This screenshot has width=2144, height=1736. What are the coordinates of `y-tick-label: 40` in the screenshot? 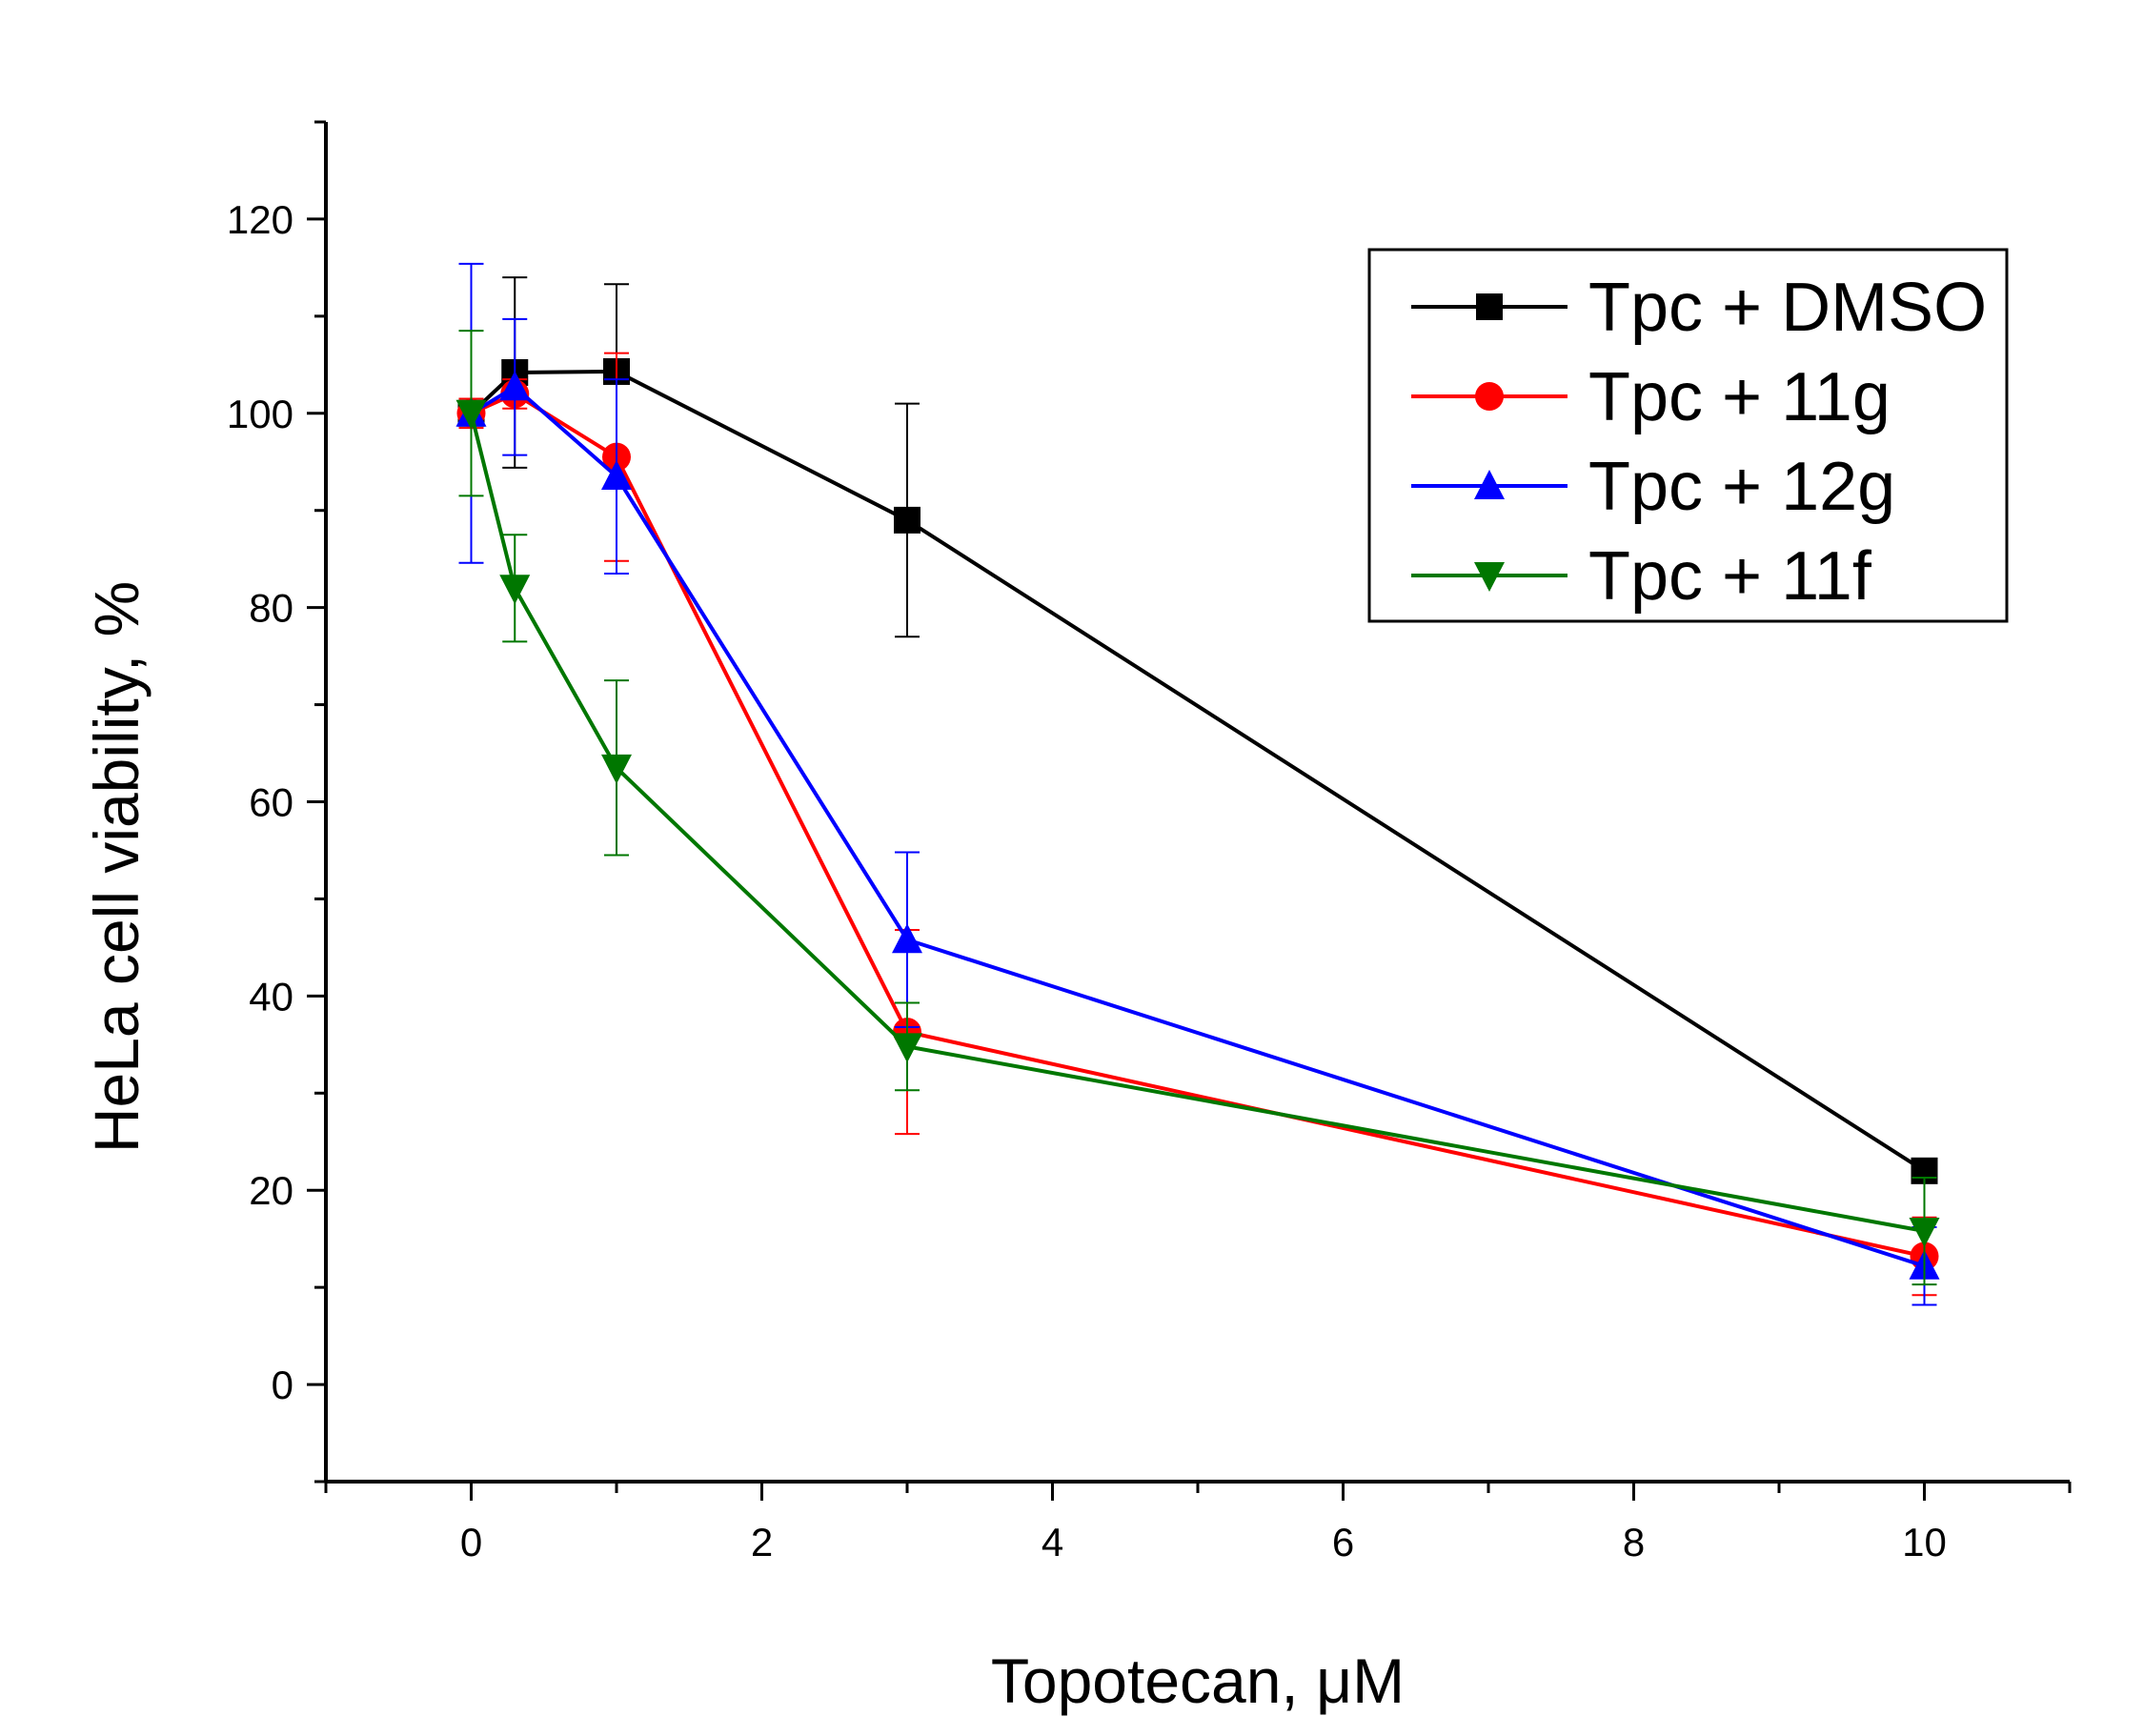 It's located at (271, 996).